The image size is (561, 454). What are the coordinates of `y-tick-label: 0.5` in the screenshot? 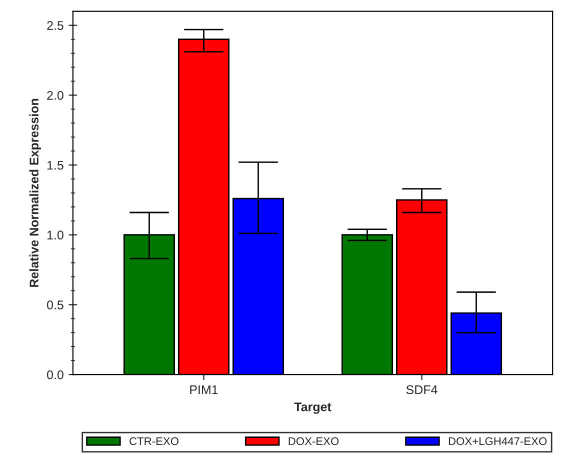 It's located at (55, 305).